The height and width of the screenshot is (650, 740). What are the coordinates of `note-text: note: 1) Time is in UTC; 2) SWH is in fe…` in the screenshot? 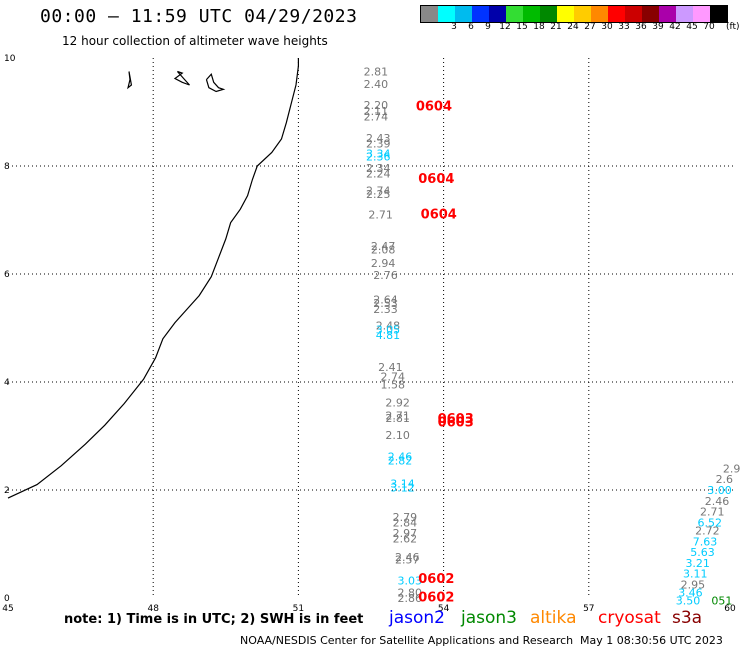 It's located at (214, 619).